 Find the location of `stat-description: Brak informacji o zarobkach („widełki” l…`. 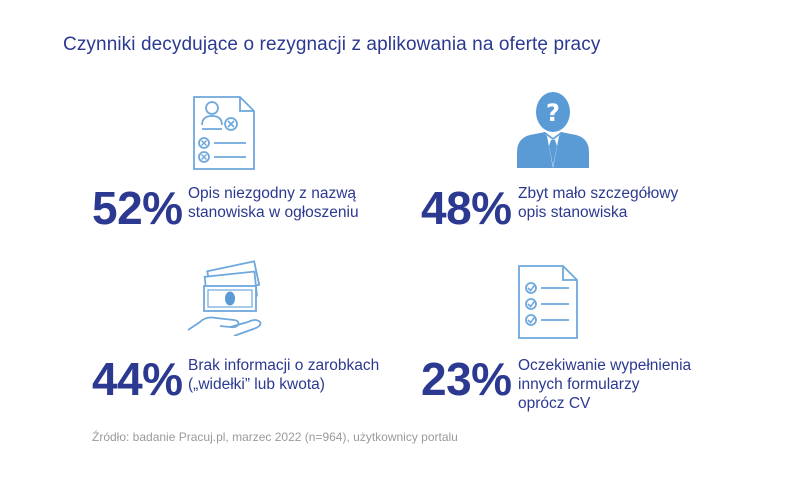

stat-description: Brak informacji o zarobkach („widełki” l… is located at coordinates (284, 375).